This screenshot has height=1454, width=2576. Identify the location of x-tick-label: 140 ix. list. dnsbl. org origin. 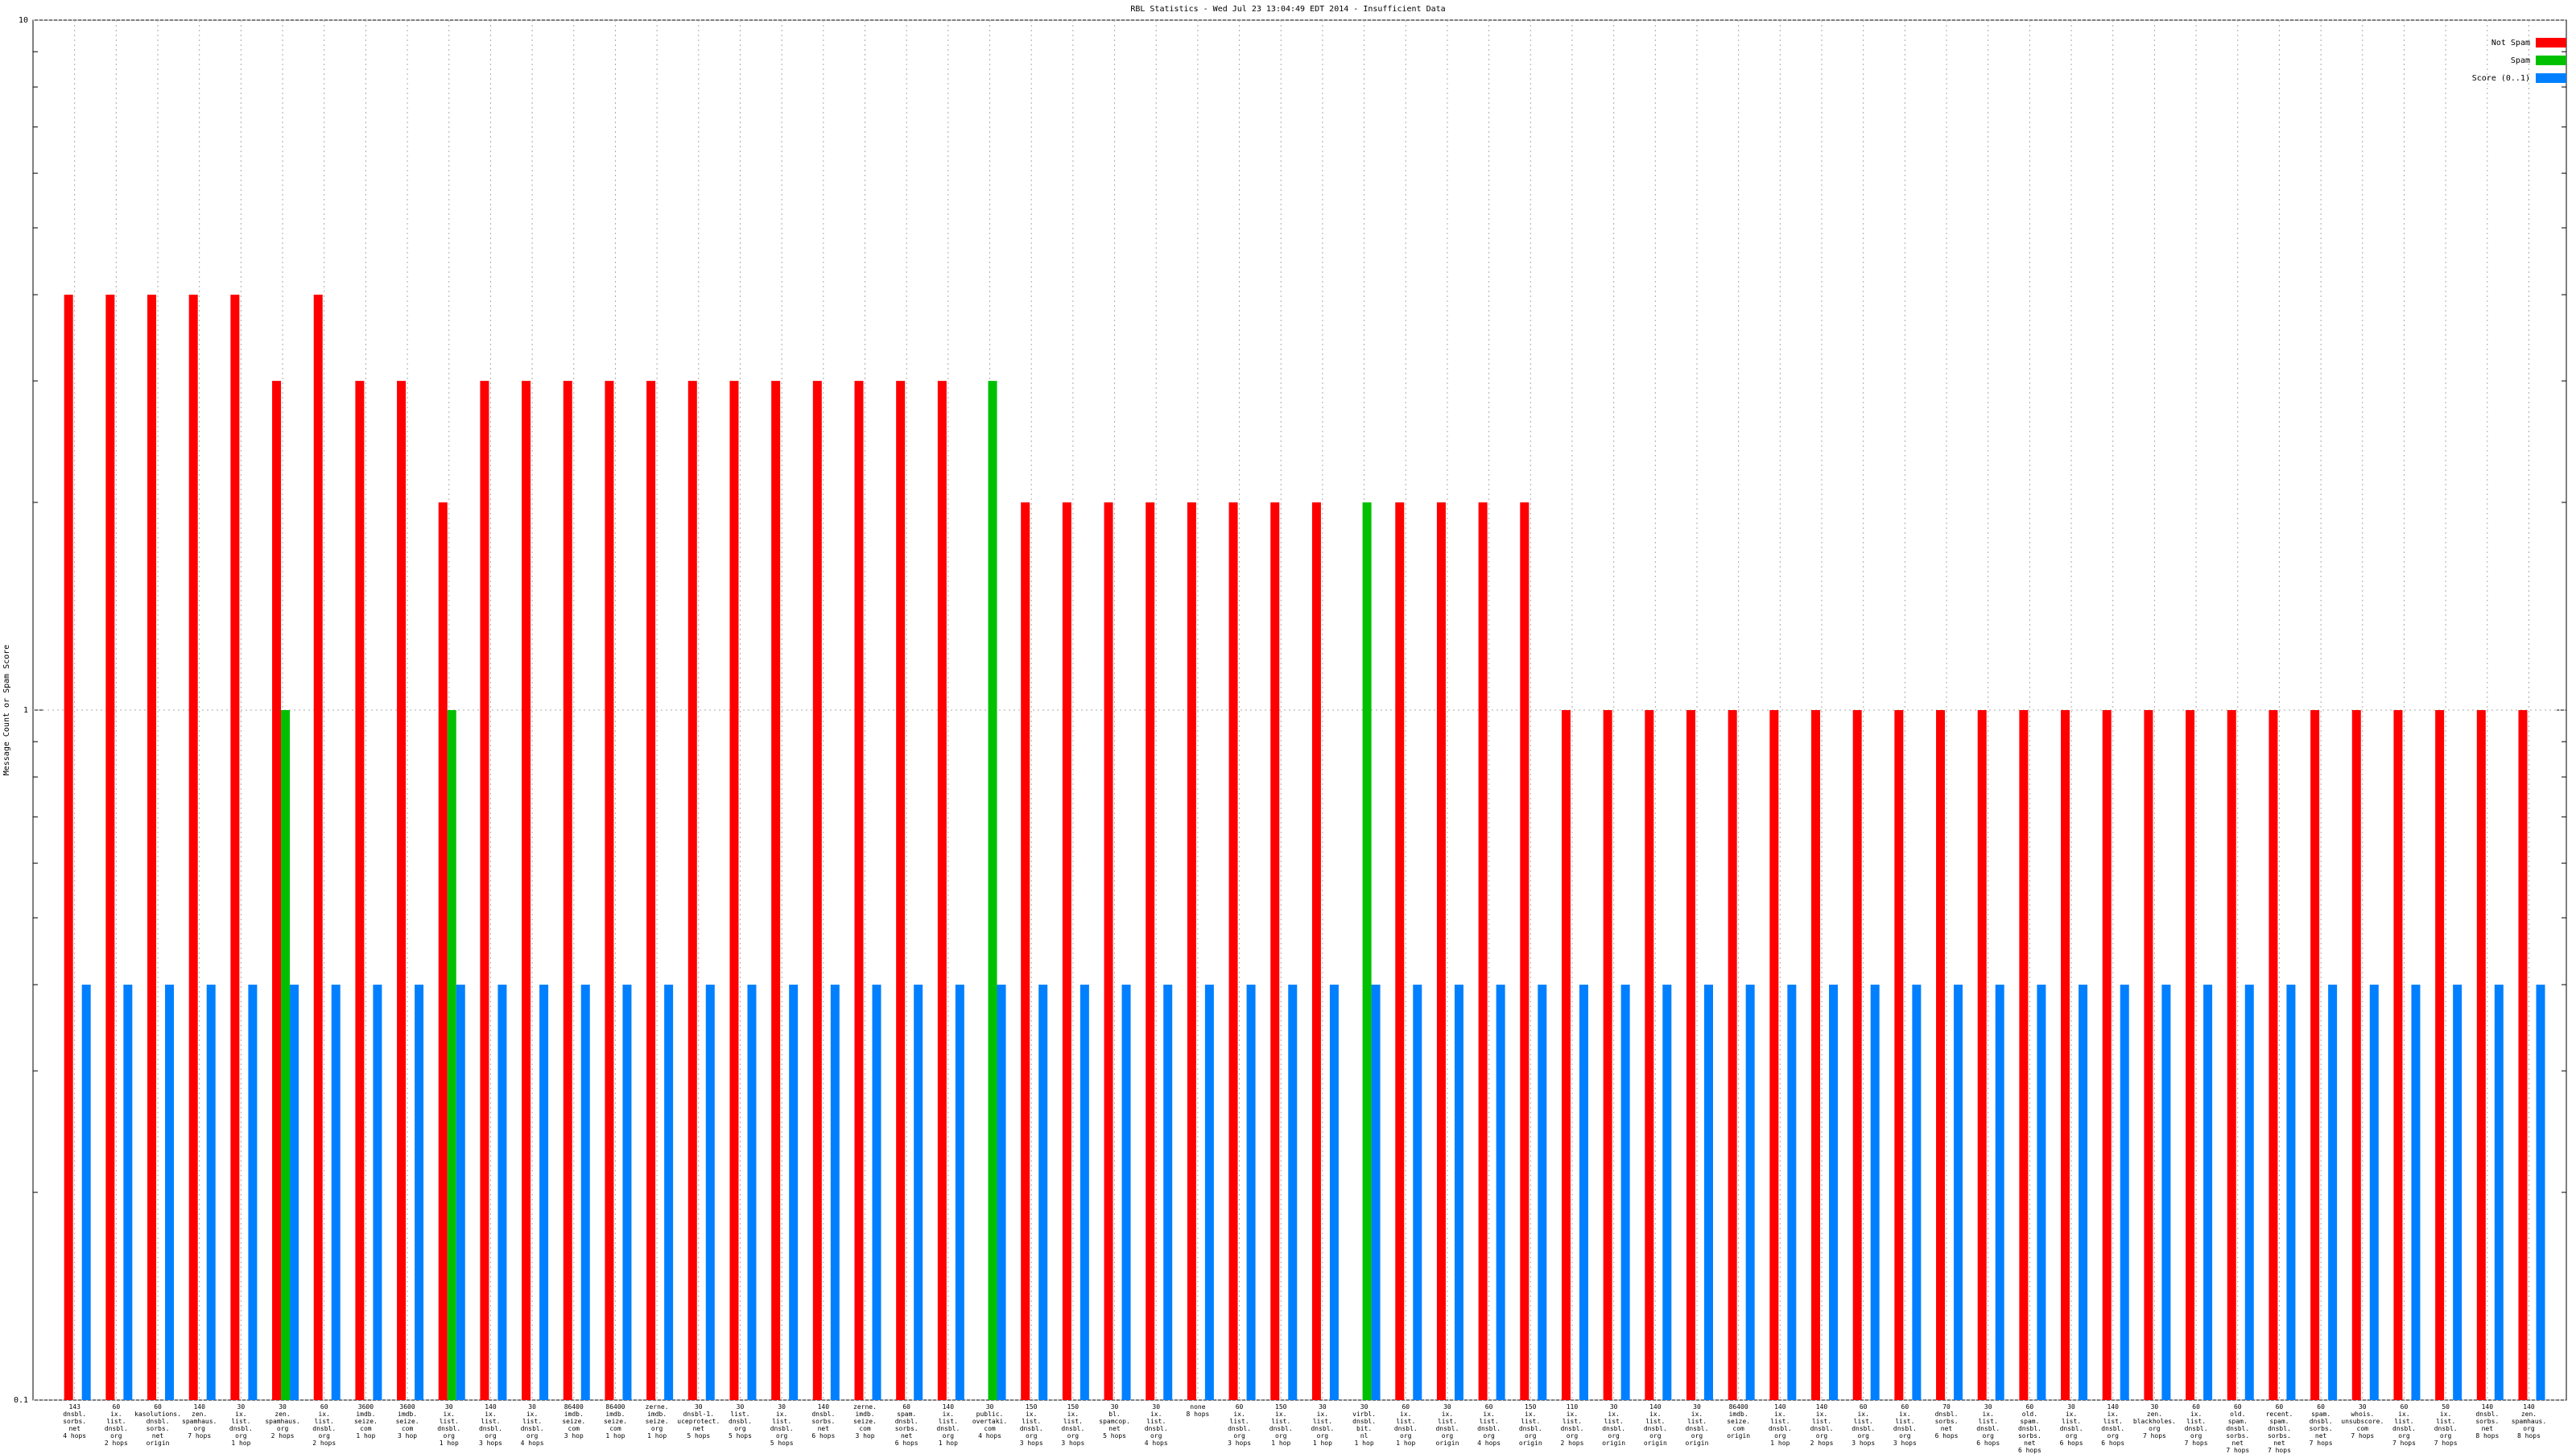
(1655, 1425).